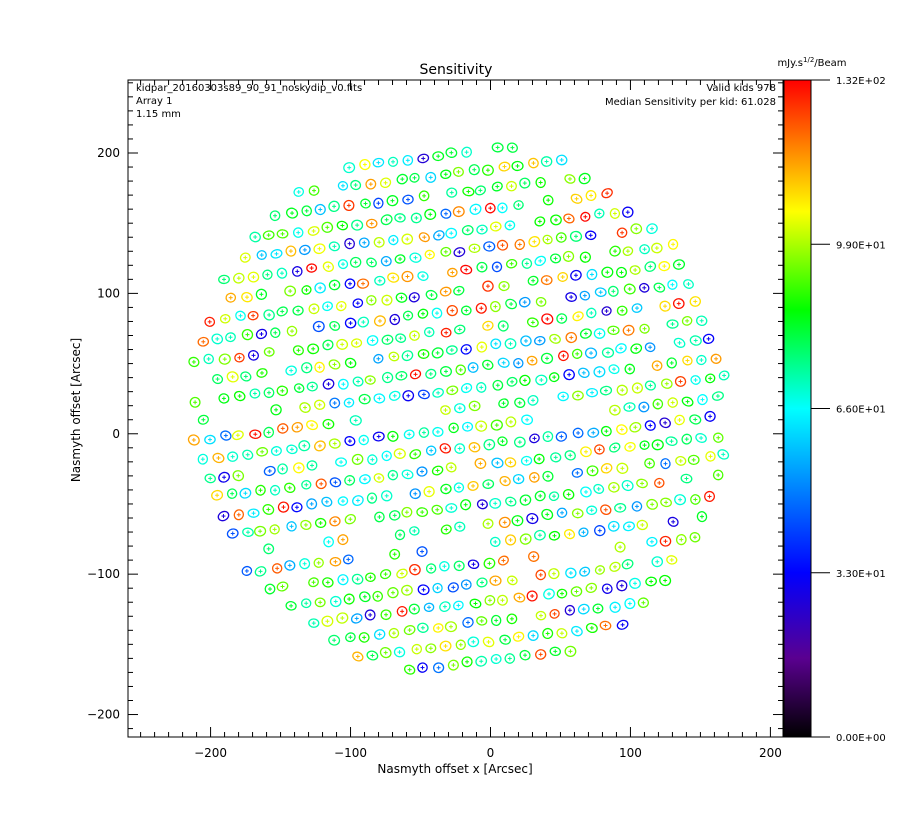 Image resolution: width=920 pixels, height=823 pixels. Describe the element at coordinates (108, 153) in the screenshot. I see `y-tick-label: 200` at that location.